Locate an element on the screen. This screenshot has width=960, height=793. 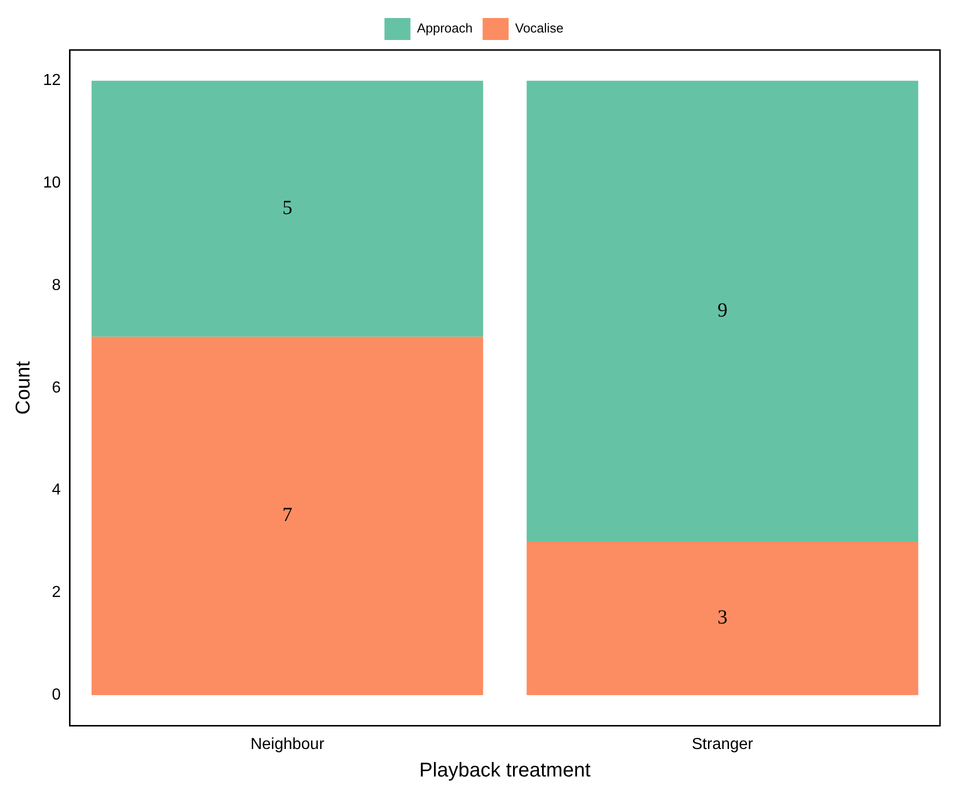
y-tick-label: 6 is located at coordinates (56, 387).